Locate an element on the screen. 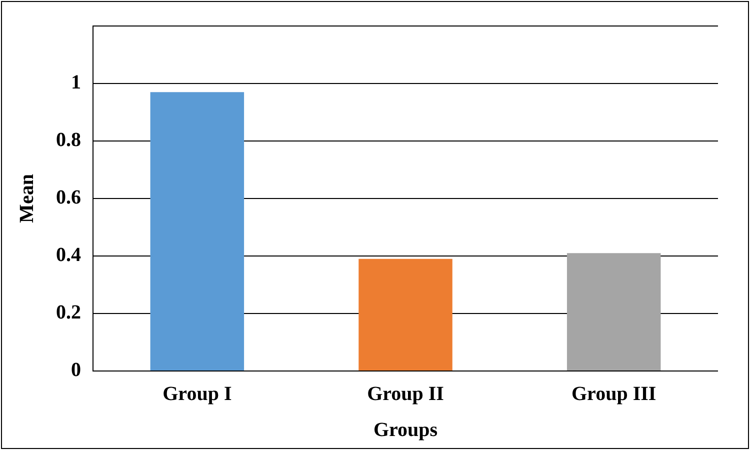 This screenshot has height=450, width=750. x-tick-label: Group I is located at coordinates (197, 394).